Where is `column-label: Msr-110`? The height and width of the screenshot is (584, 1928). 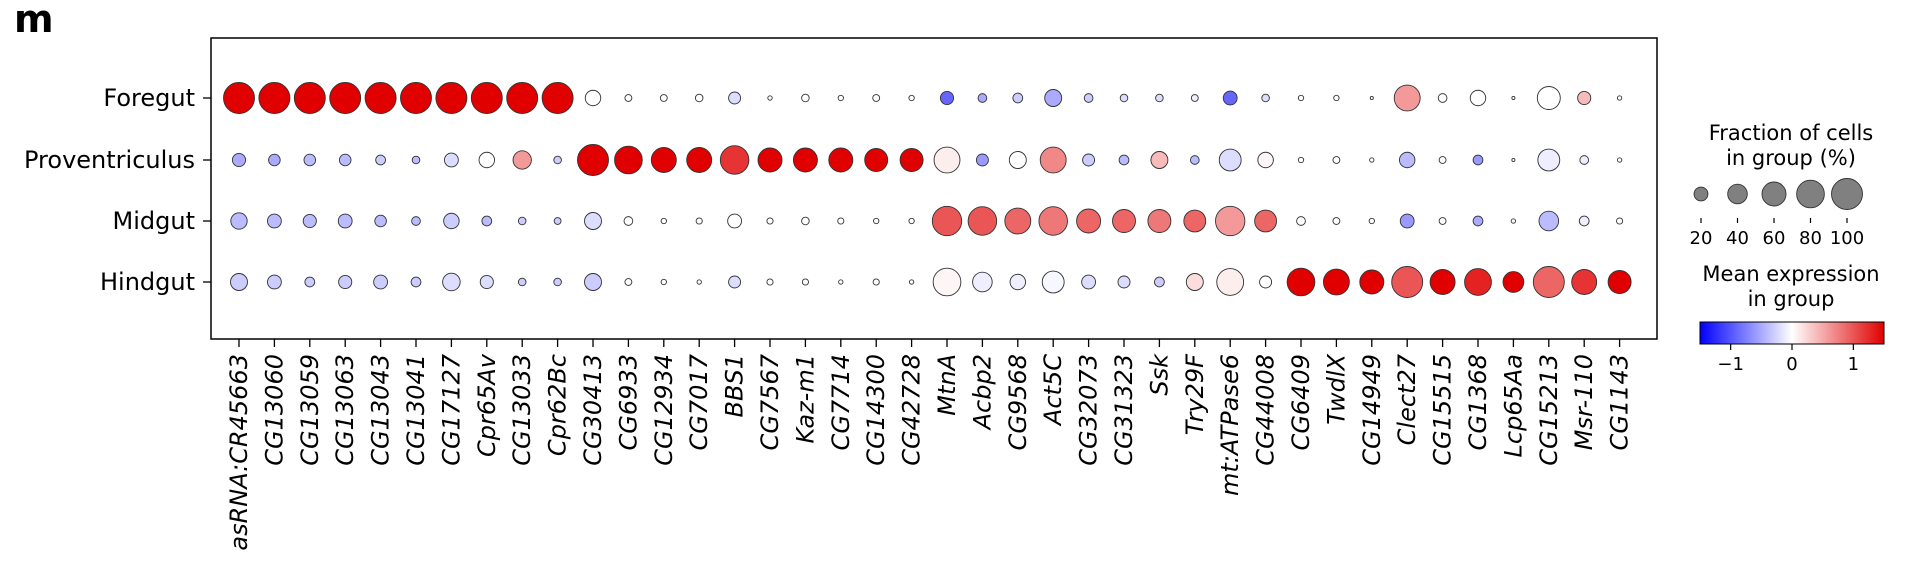
column-label: Msr-110 is located at coordinates (1584, 402).